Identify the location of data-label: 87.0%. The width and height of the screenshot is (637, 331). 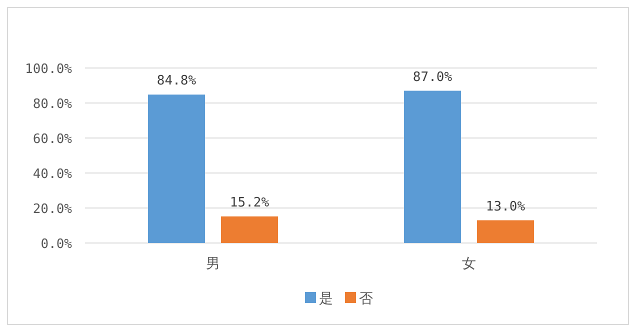
(432, 77).